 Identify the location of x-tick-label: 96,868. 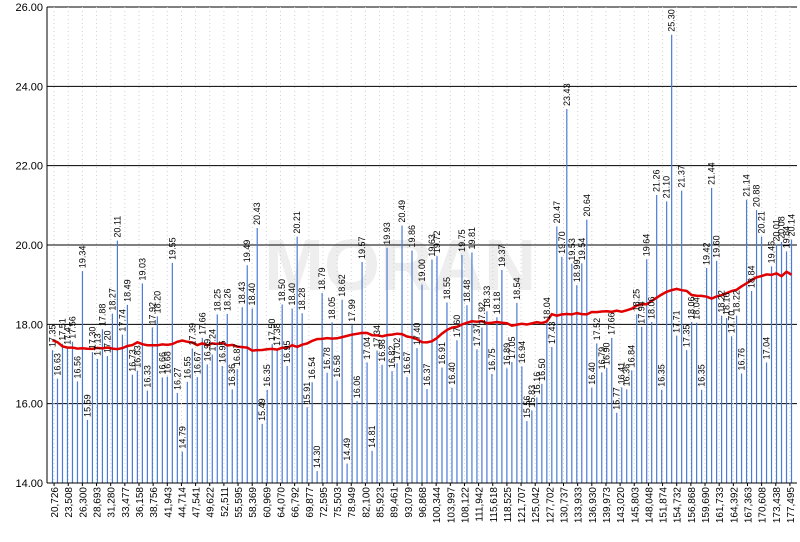
(423, 502).